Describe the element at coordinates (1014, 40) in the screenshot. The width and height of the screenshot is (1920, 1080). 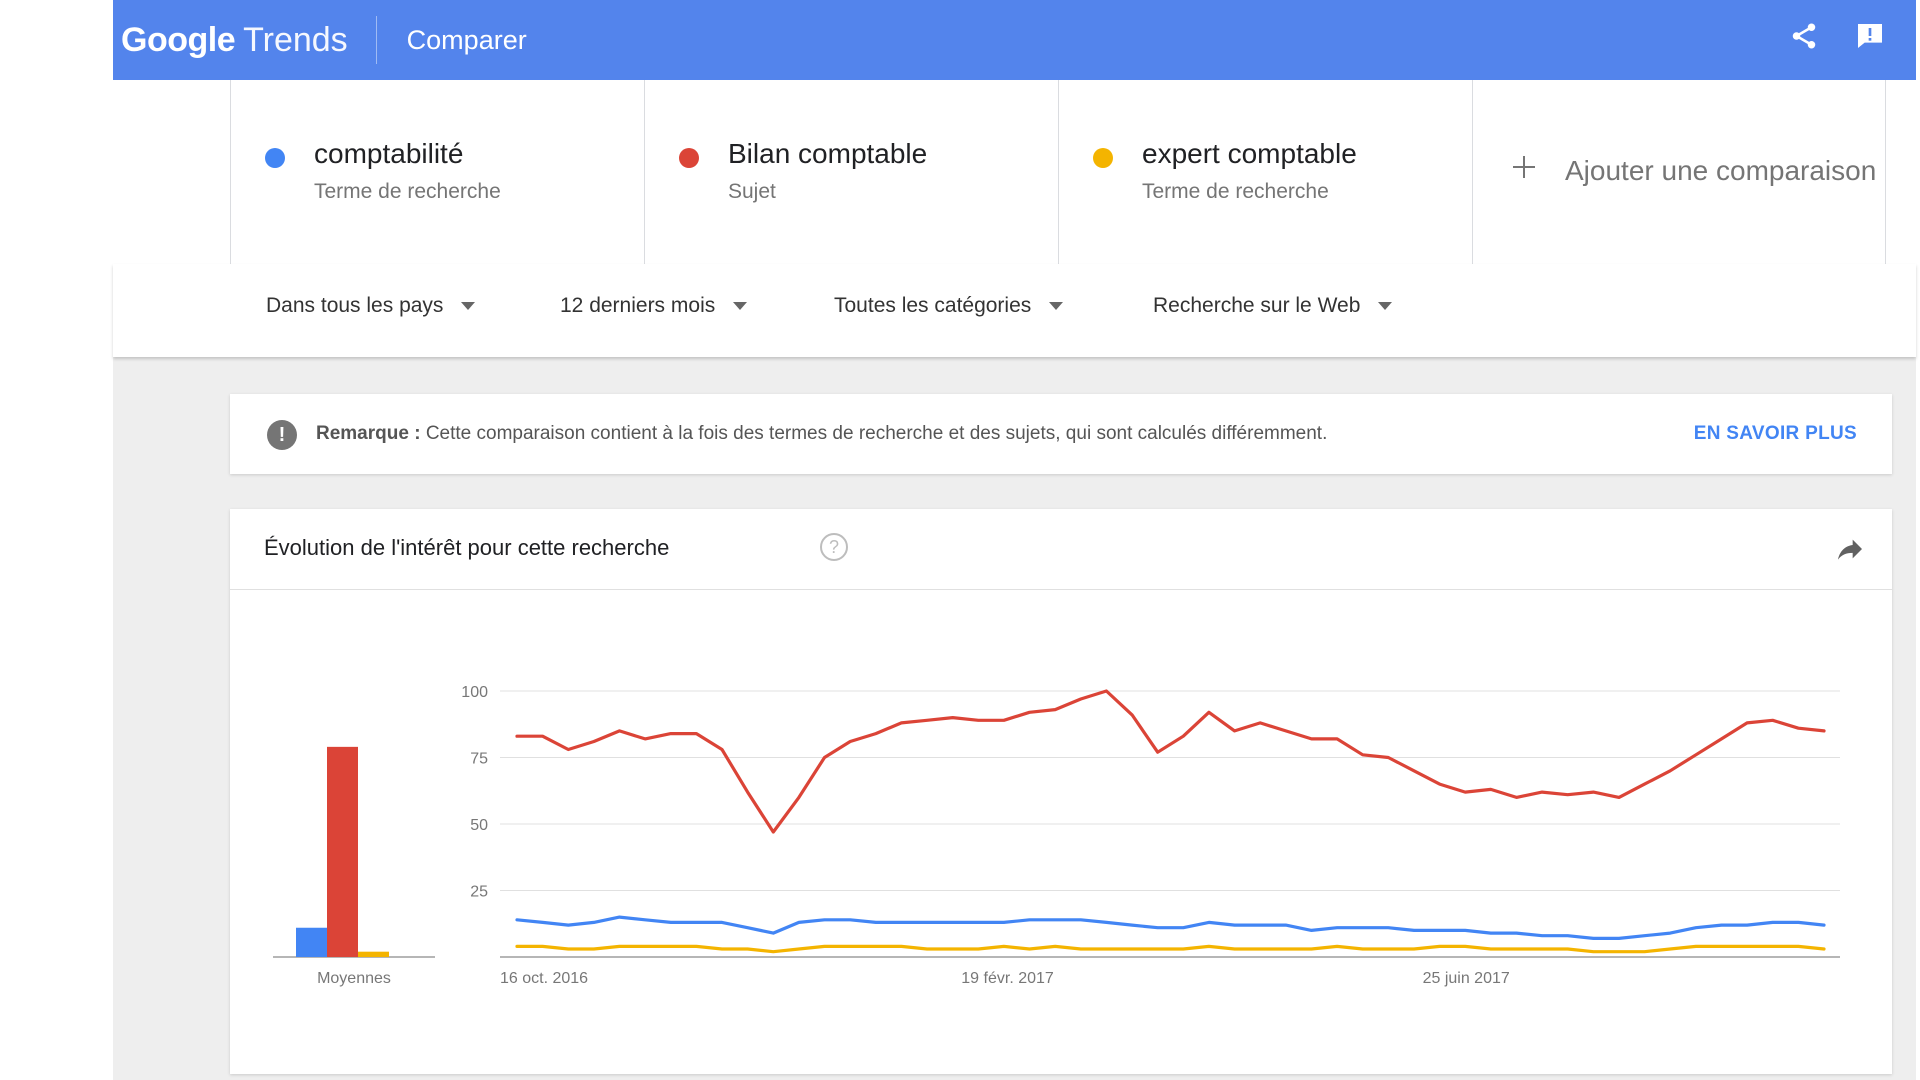
I see `top-bar: Google Trends Comparer` at that location.